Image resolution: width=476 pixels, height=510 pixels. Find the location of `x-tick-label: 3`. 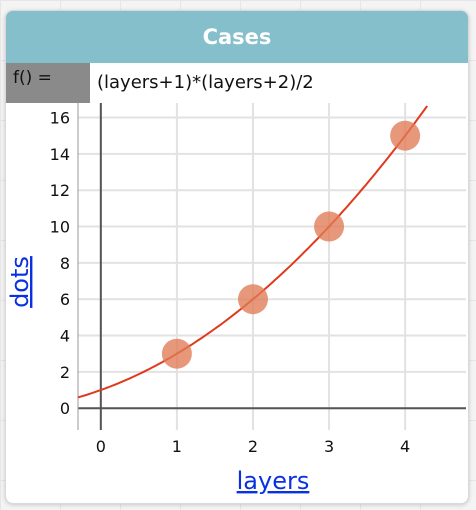

x-tick-label: 3 is located at coordinates (329, 446).